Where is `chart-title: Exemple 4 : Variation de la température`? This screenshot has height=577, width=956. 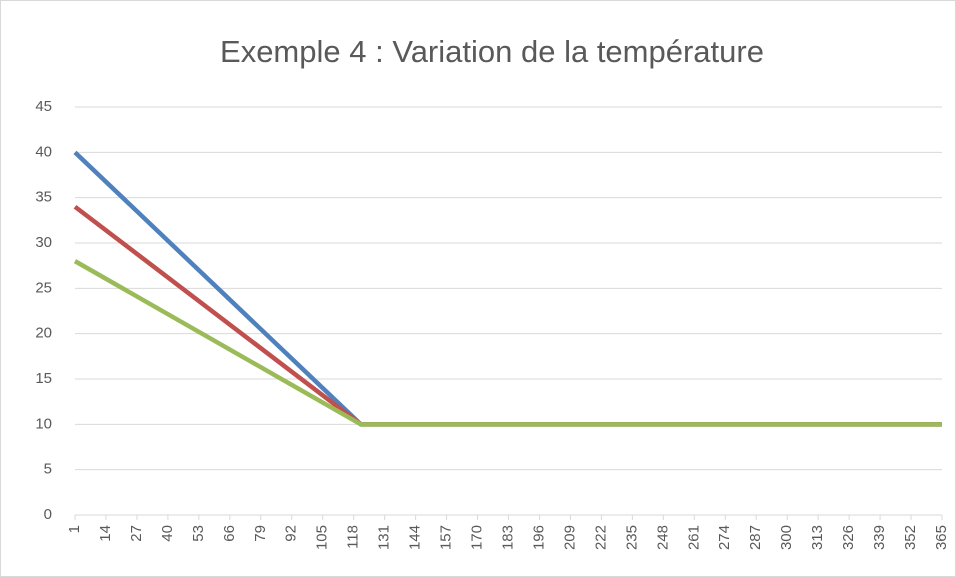
chart-title: Exemple 4 : Variation de la température is located at coordinates (492, 51).